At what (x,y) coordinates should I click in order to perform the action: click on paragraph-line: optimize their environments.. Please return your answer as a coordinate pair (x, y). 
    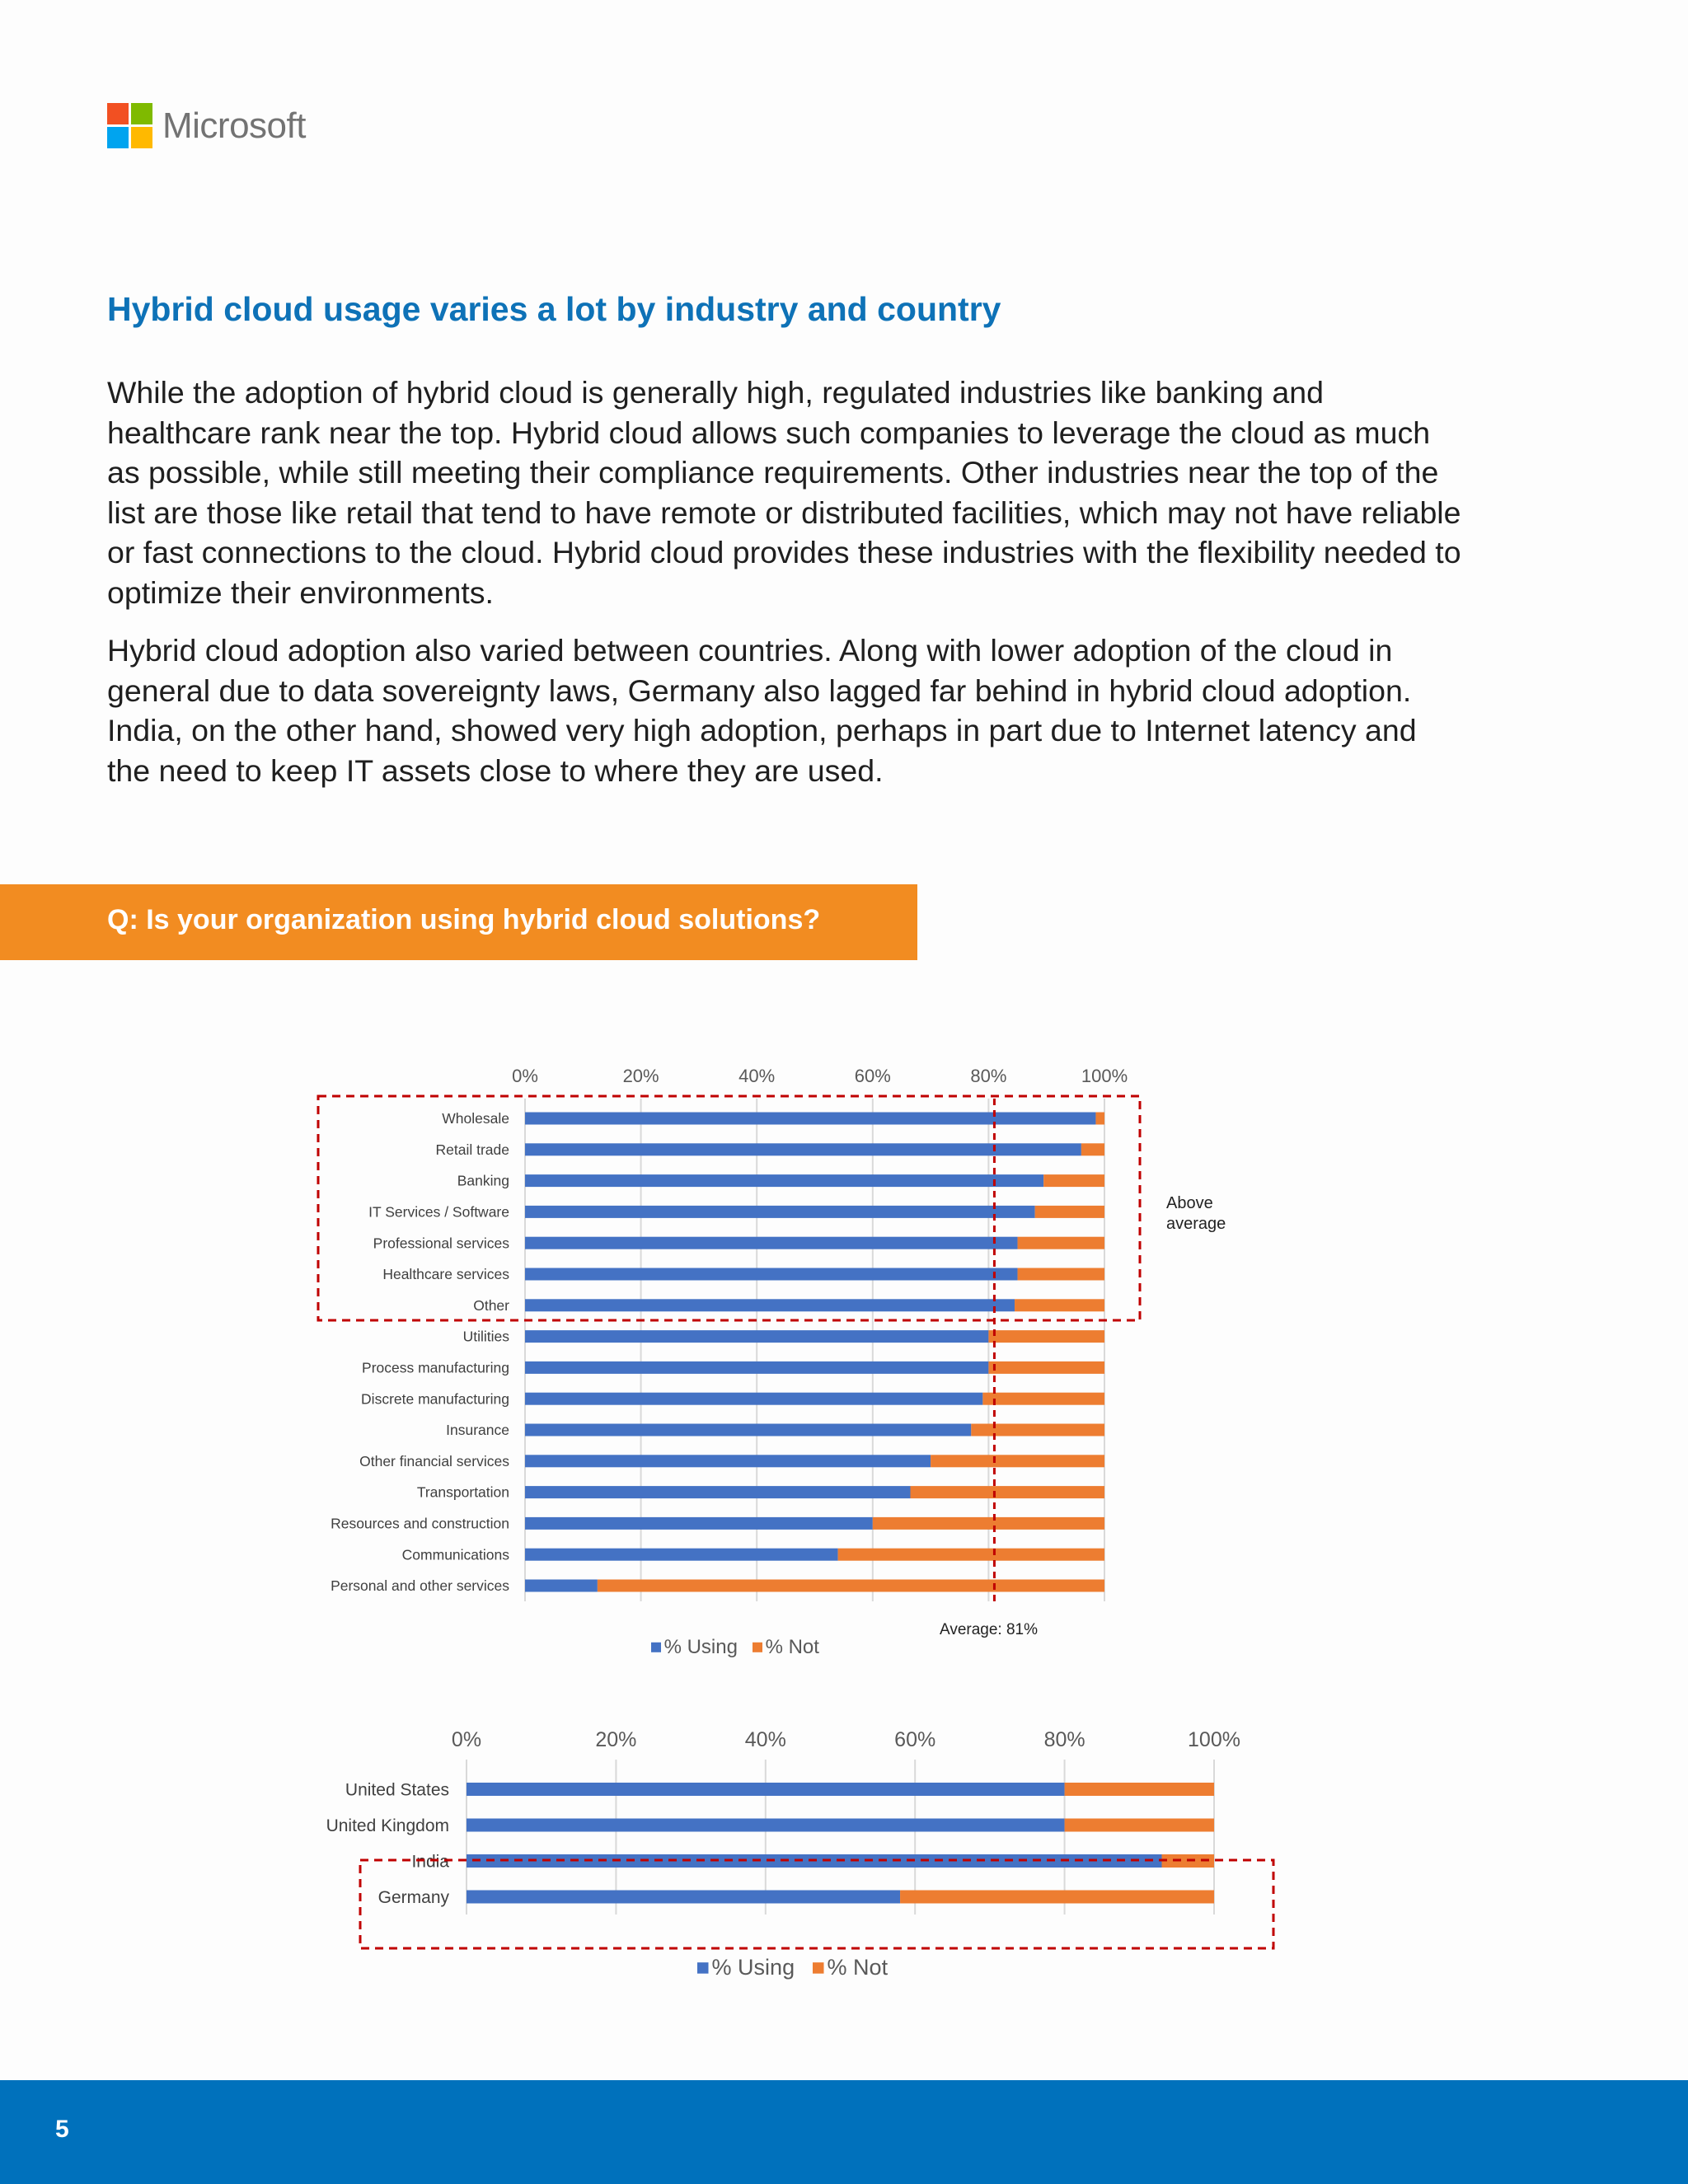
    Looking at the image, I should click on (300, 592).